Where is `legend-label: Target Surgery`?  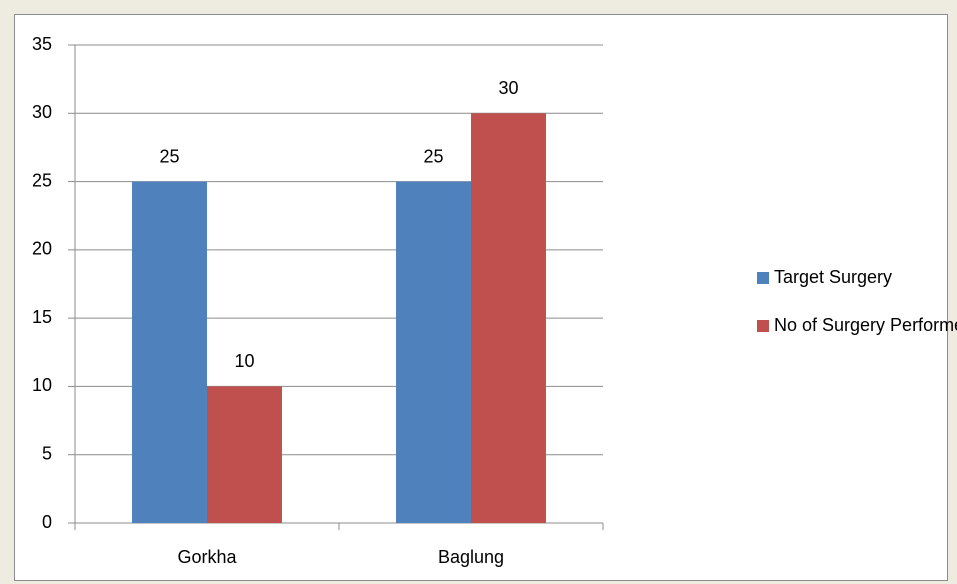
legend-label: Target Surgery is located at coordinates (833, 277).